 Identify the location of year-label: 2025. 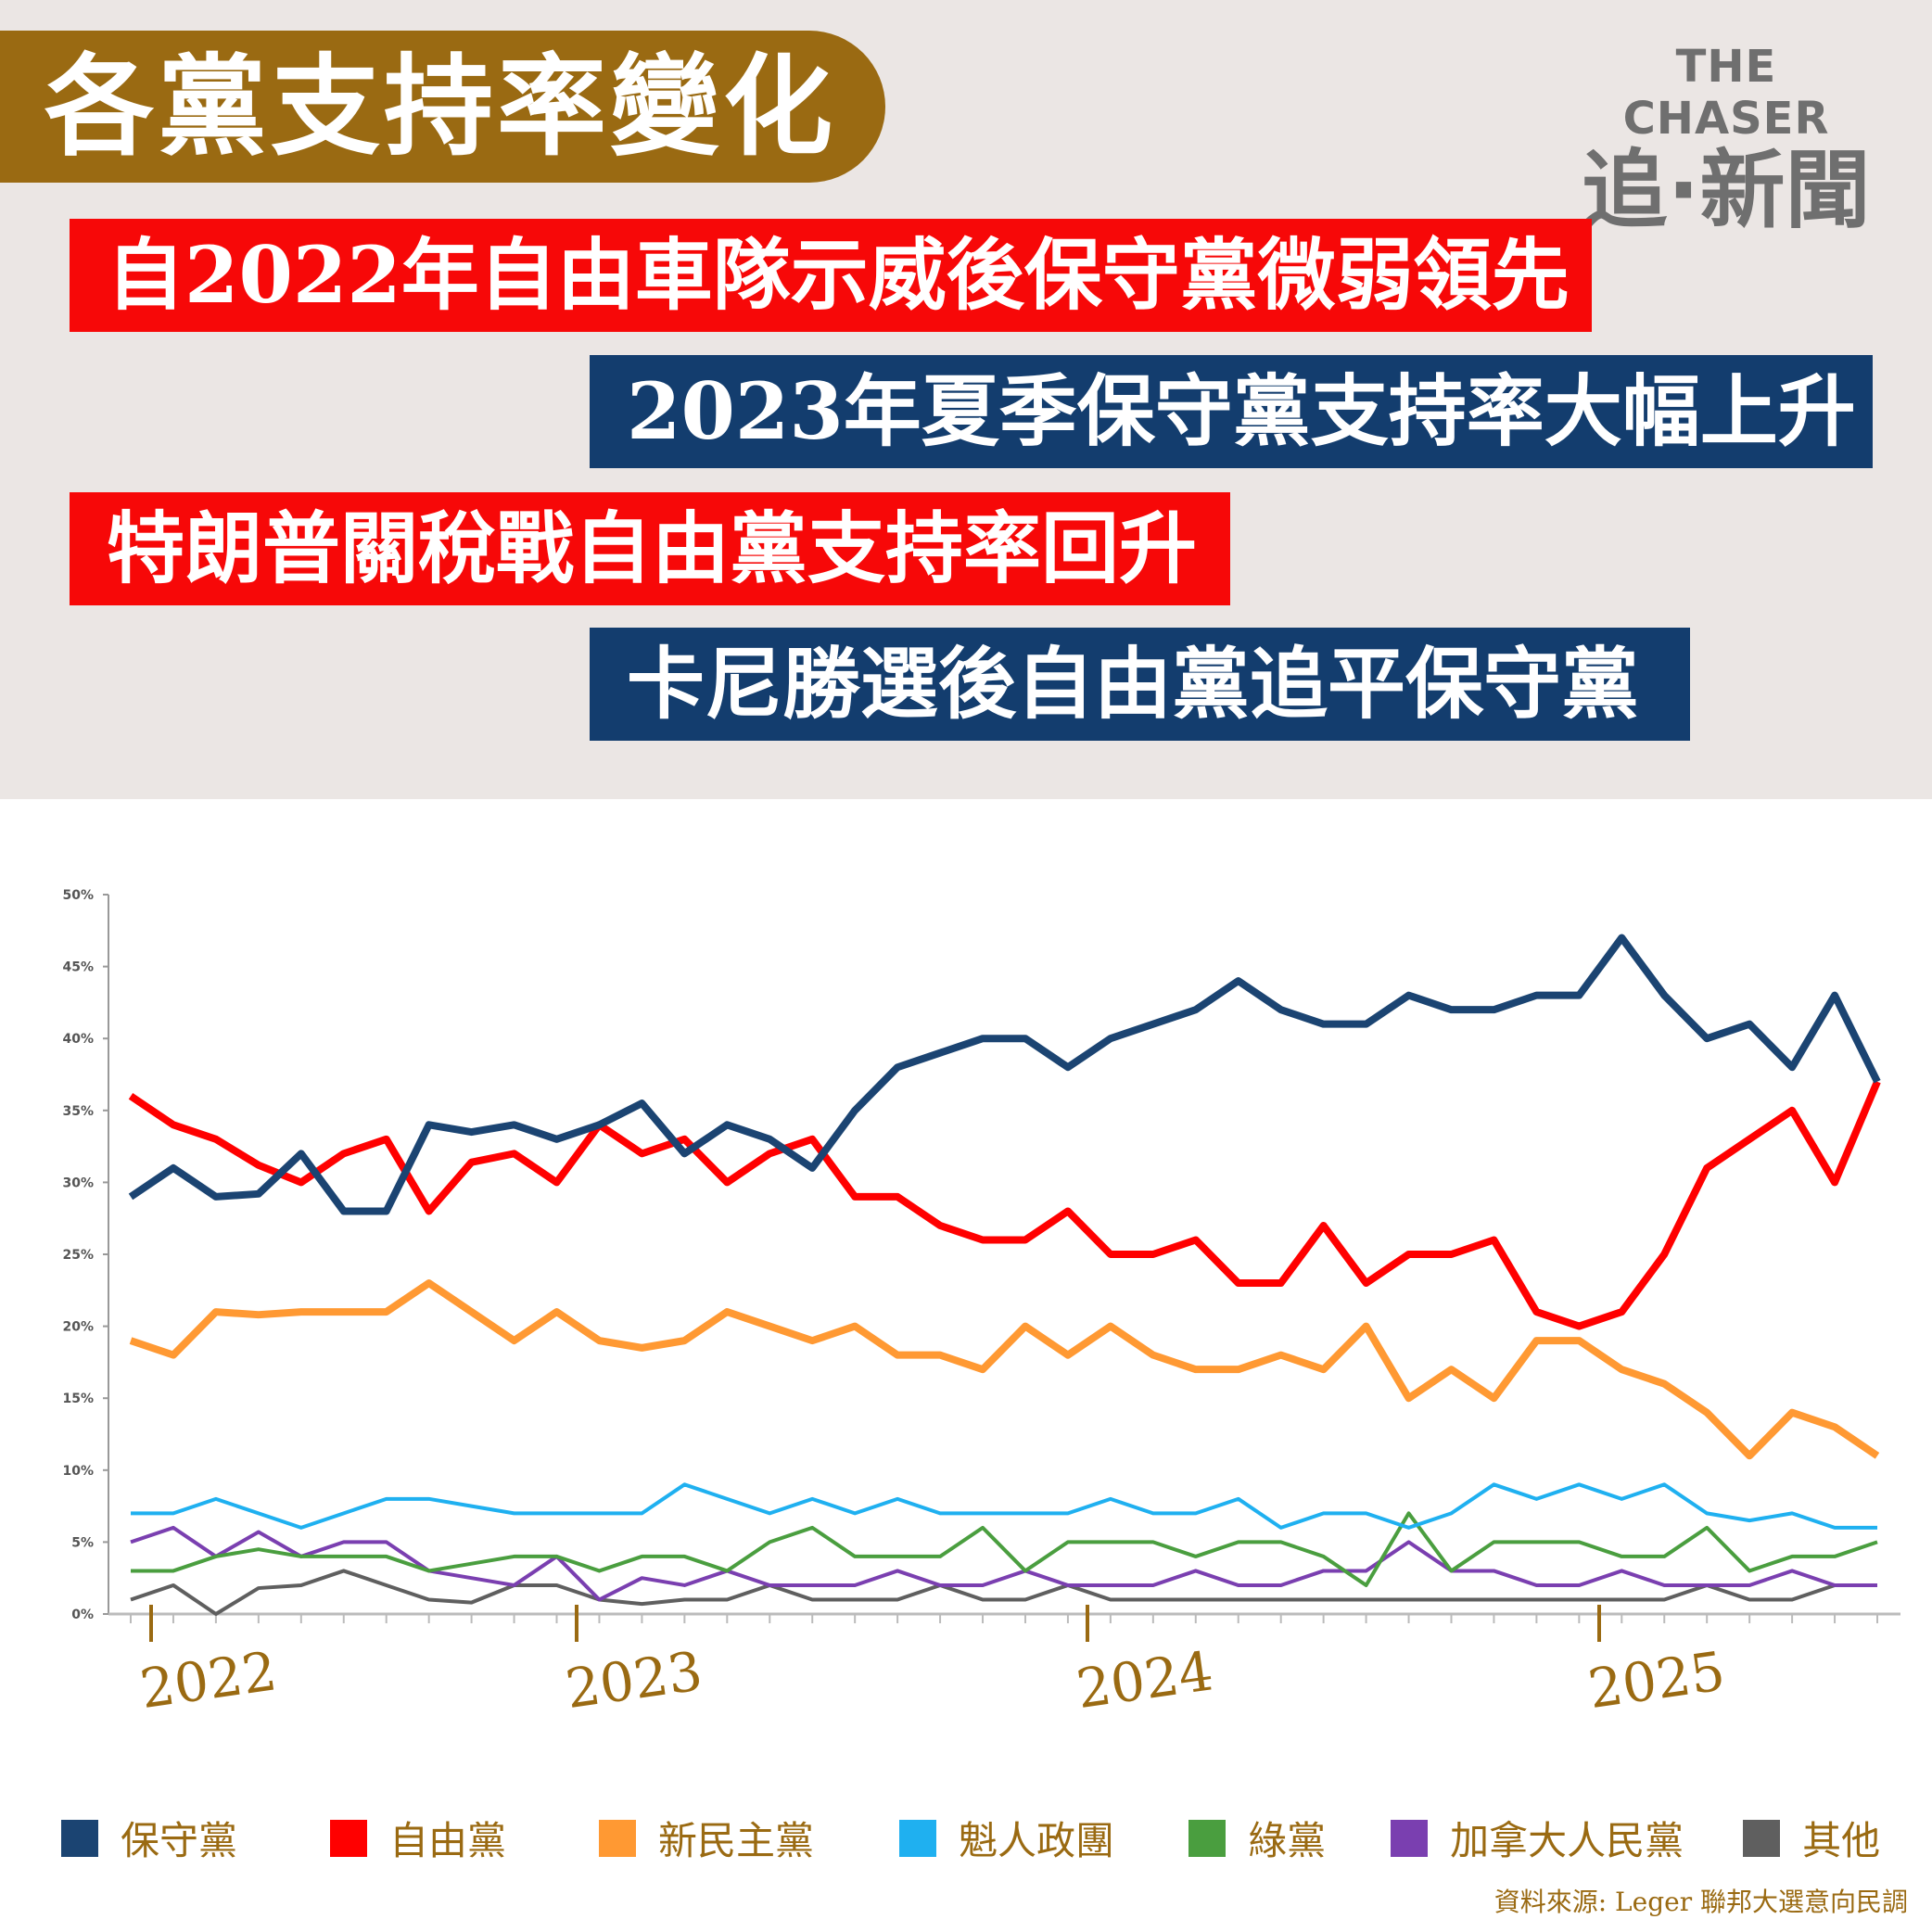
(1656, 1680).